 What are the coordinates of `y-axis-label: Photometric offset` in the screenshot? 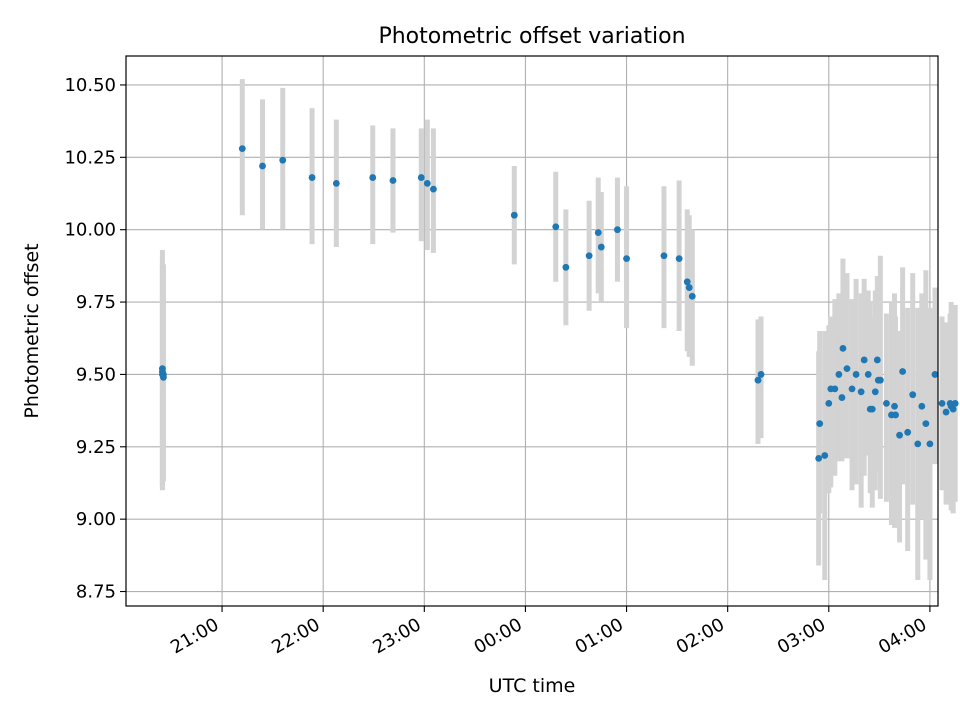 It's located at (32, 330).